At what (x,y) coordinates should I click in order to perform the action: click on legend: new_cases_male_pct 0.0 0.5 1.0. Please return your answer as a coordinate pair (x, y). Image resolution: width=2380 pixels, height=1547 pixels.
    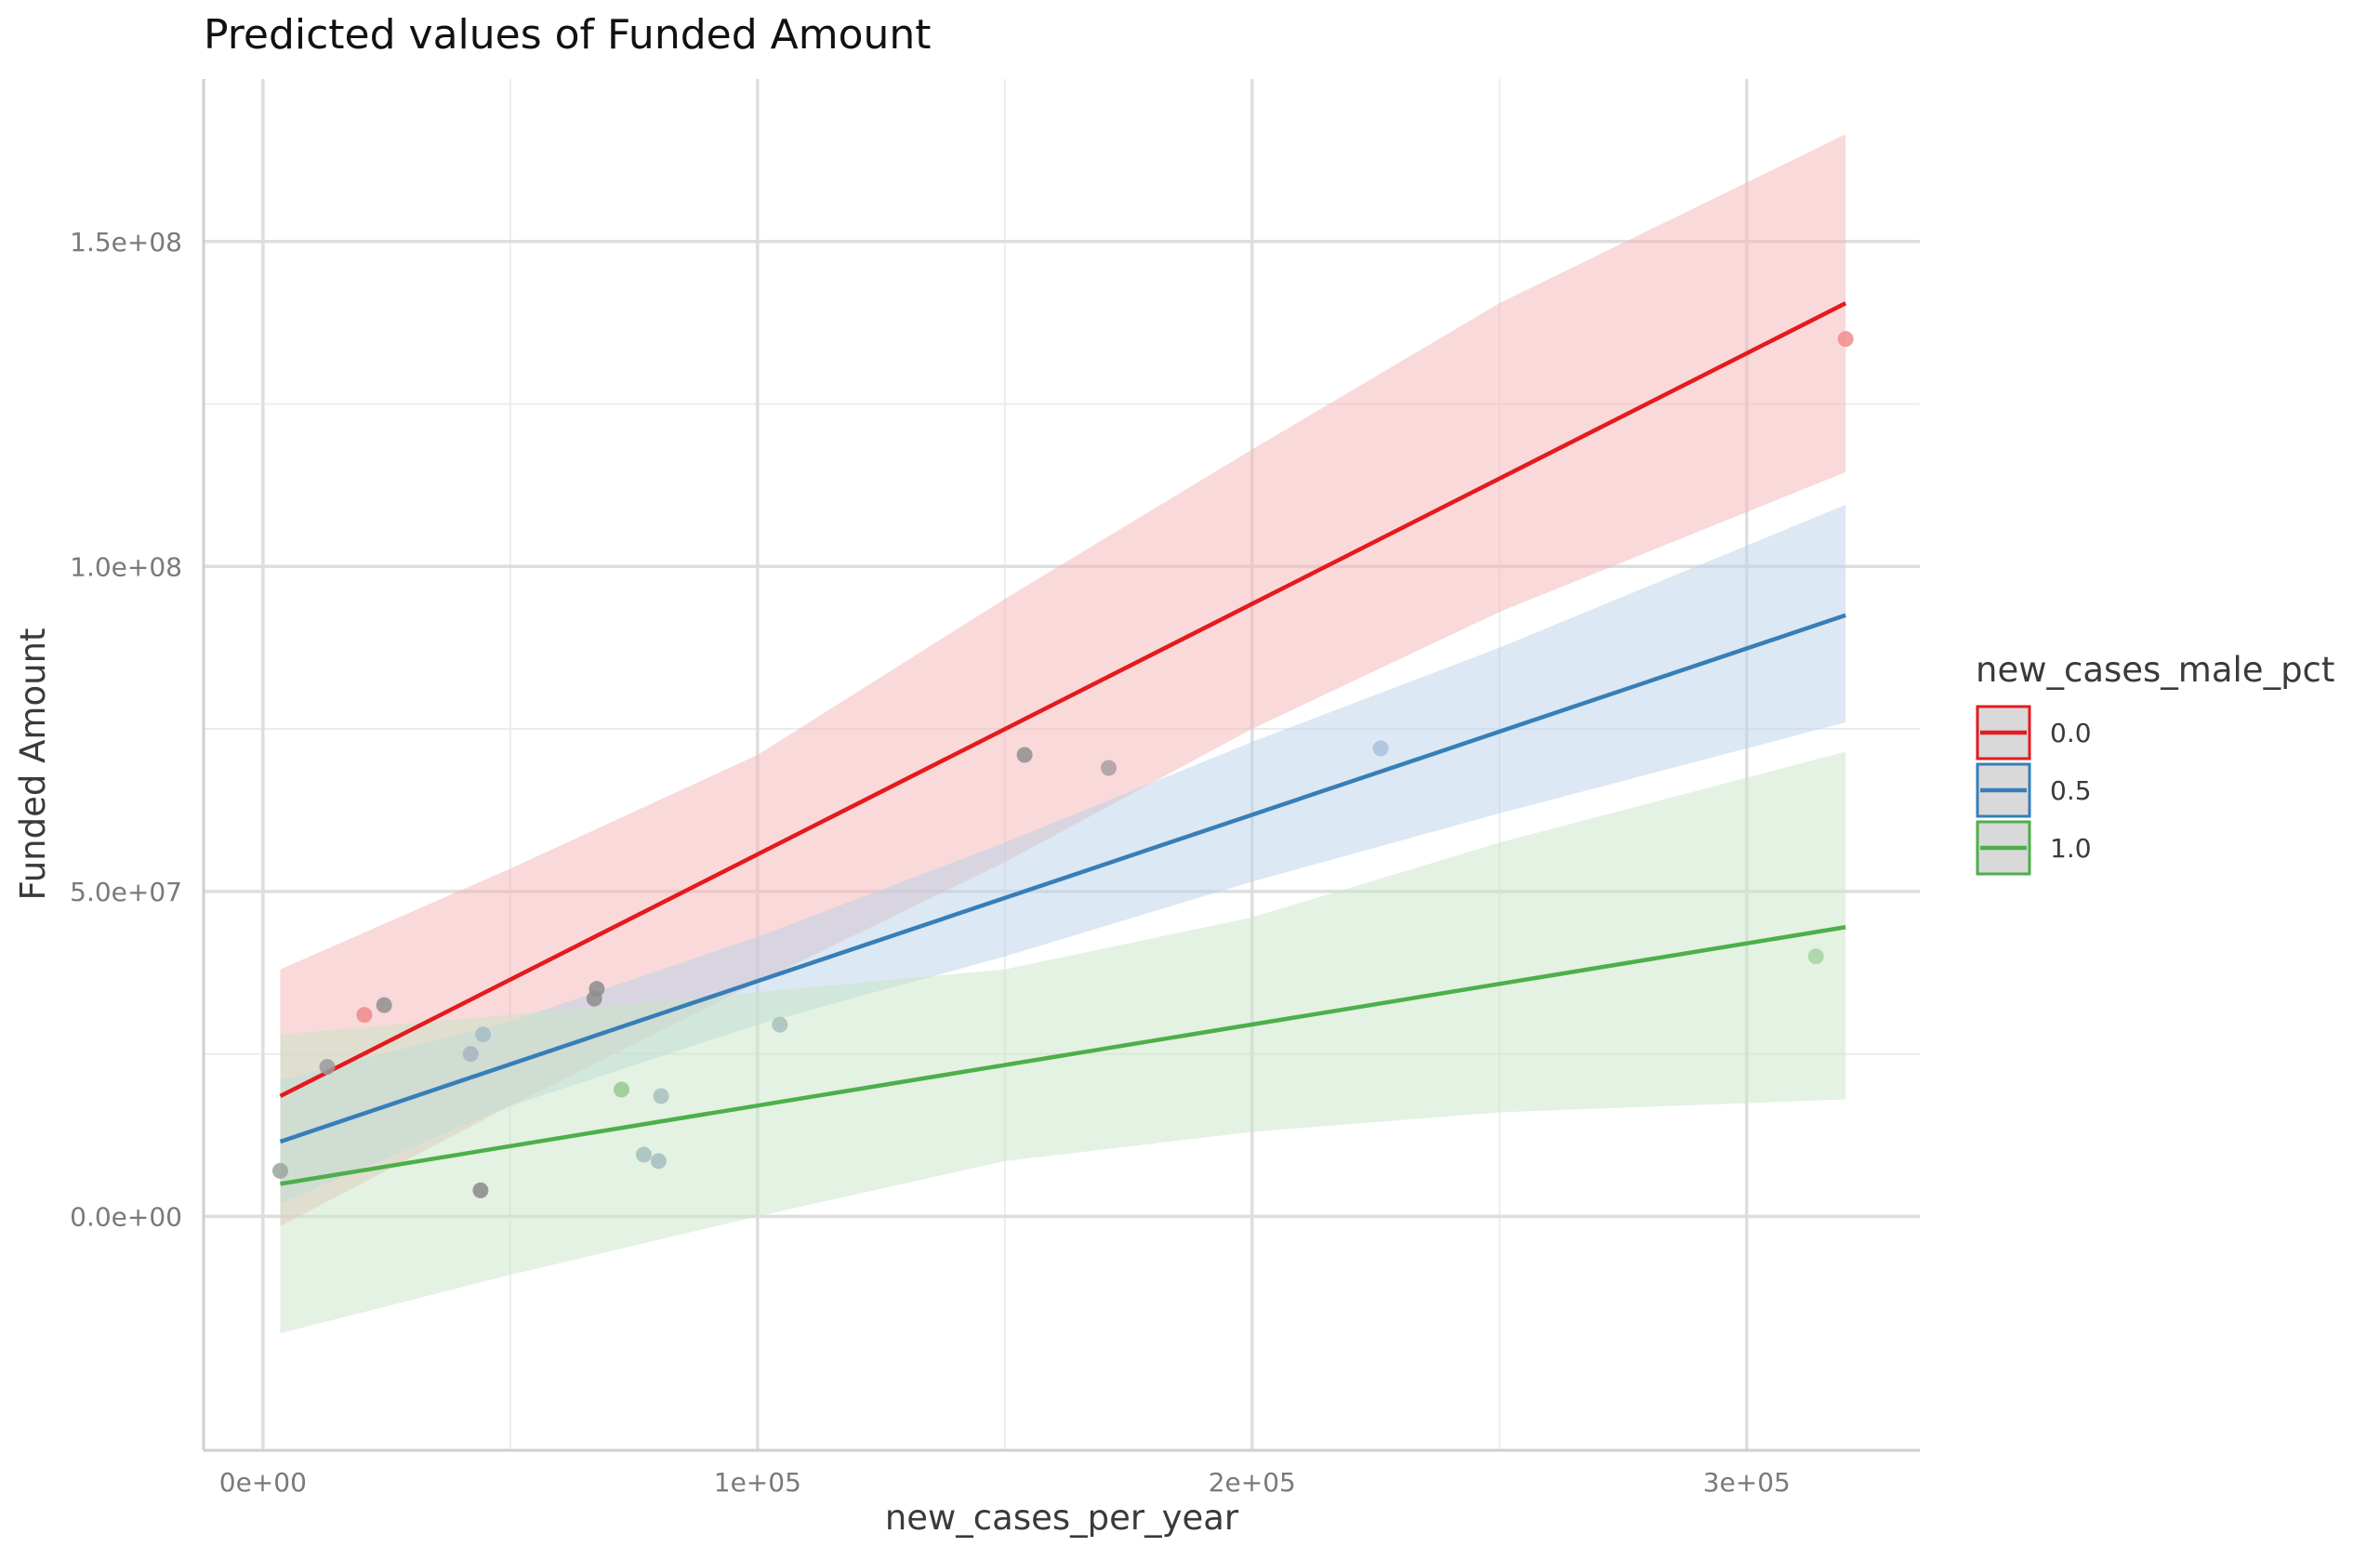
    Looking at the image, I should click on (2155, 763).